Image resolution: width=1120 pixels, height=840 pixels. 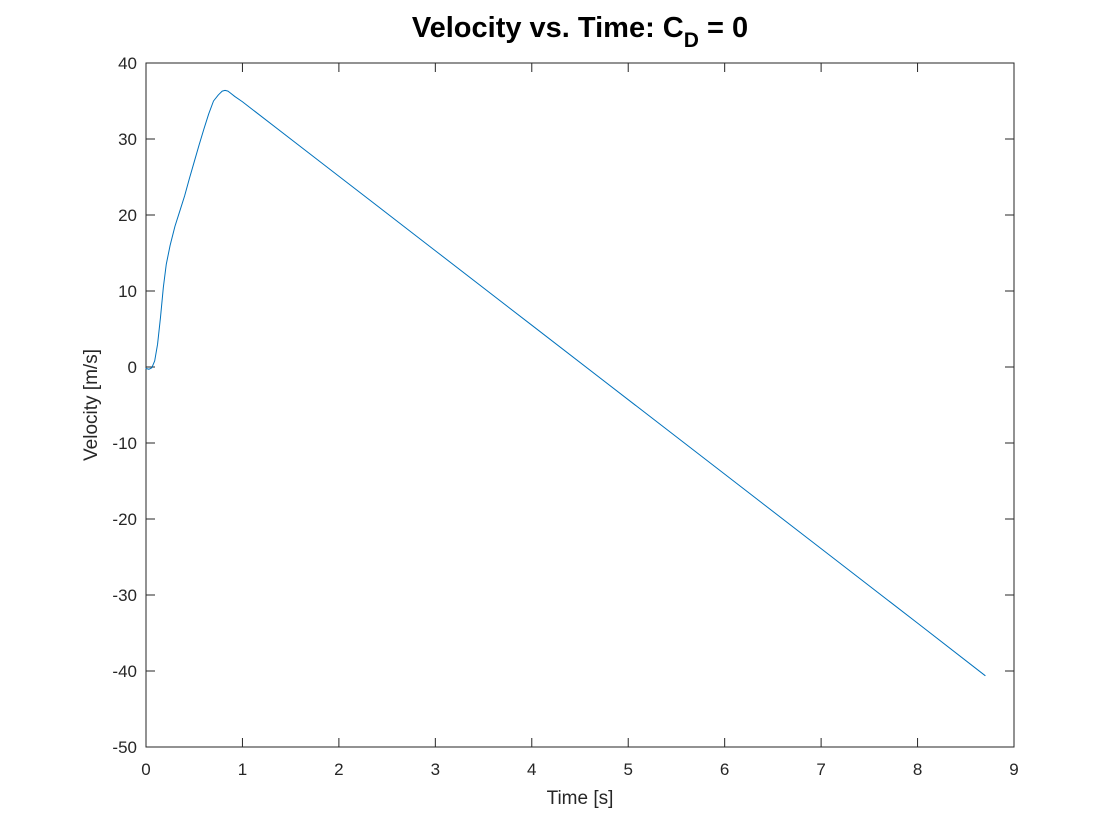 I want to click on x-tick-label: 5, so click(x=627, y=769).